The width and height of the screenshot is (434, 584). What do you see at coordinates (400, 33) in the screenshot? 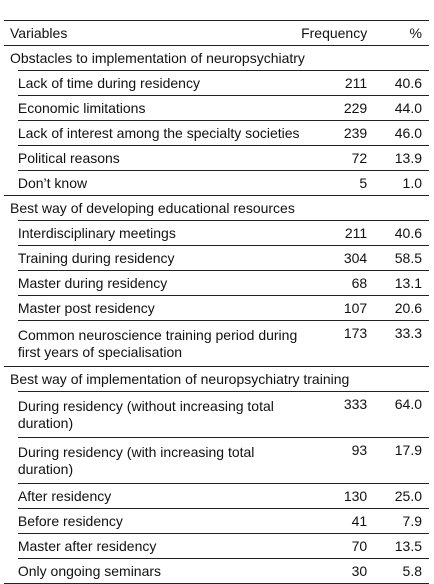
I see `header-percent: %` at bounding box center [400, 33].